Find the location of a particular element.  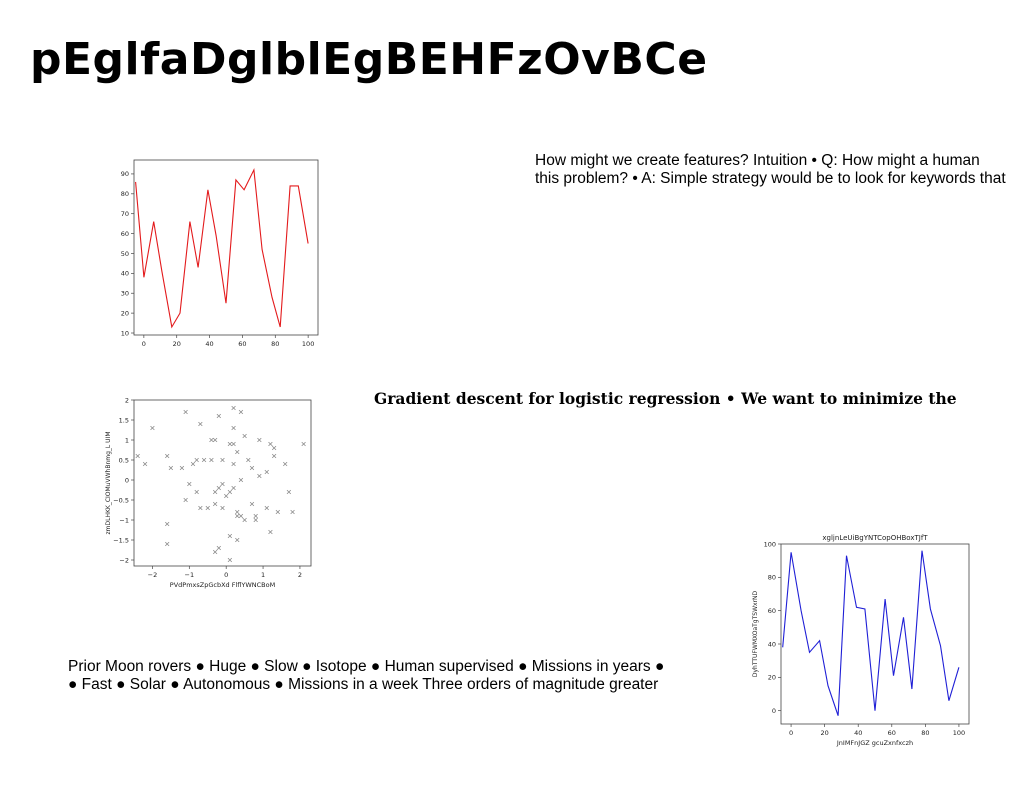

y-tick-label: 40 is located at coordinates (125, 274).